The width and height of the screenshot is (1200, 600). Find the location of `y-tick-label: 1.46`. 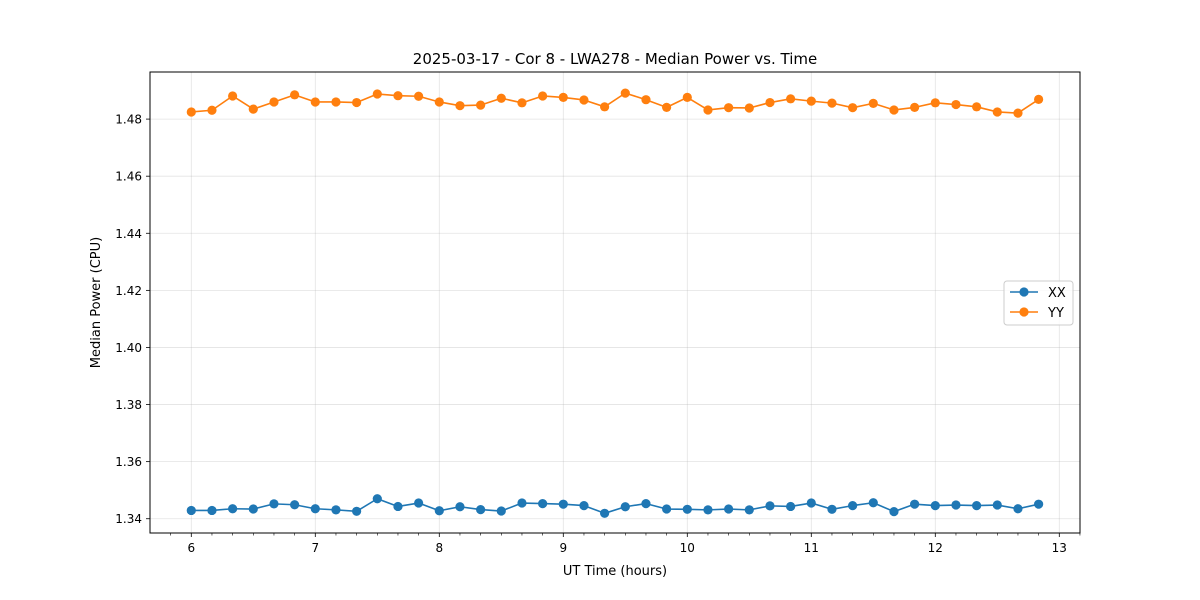

y-tick-label: 1.46 is located at coordinates (128, 177).